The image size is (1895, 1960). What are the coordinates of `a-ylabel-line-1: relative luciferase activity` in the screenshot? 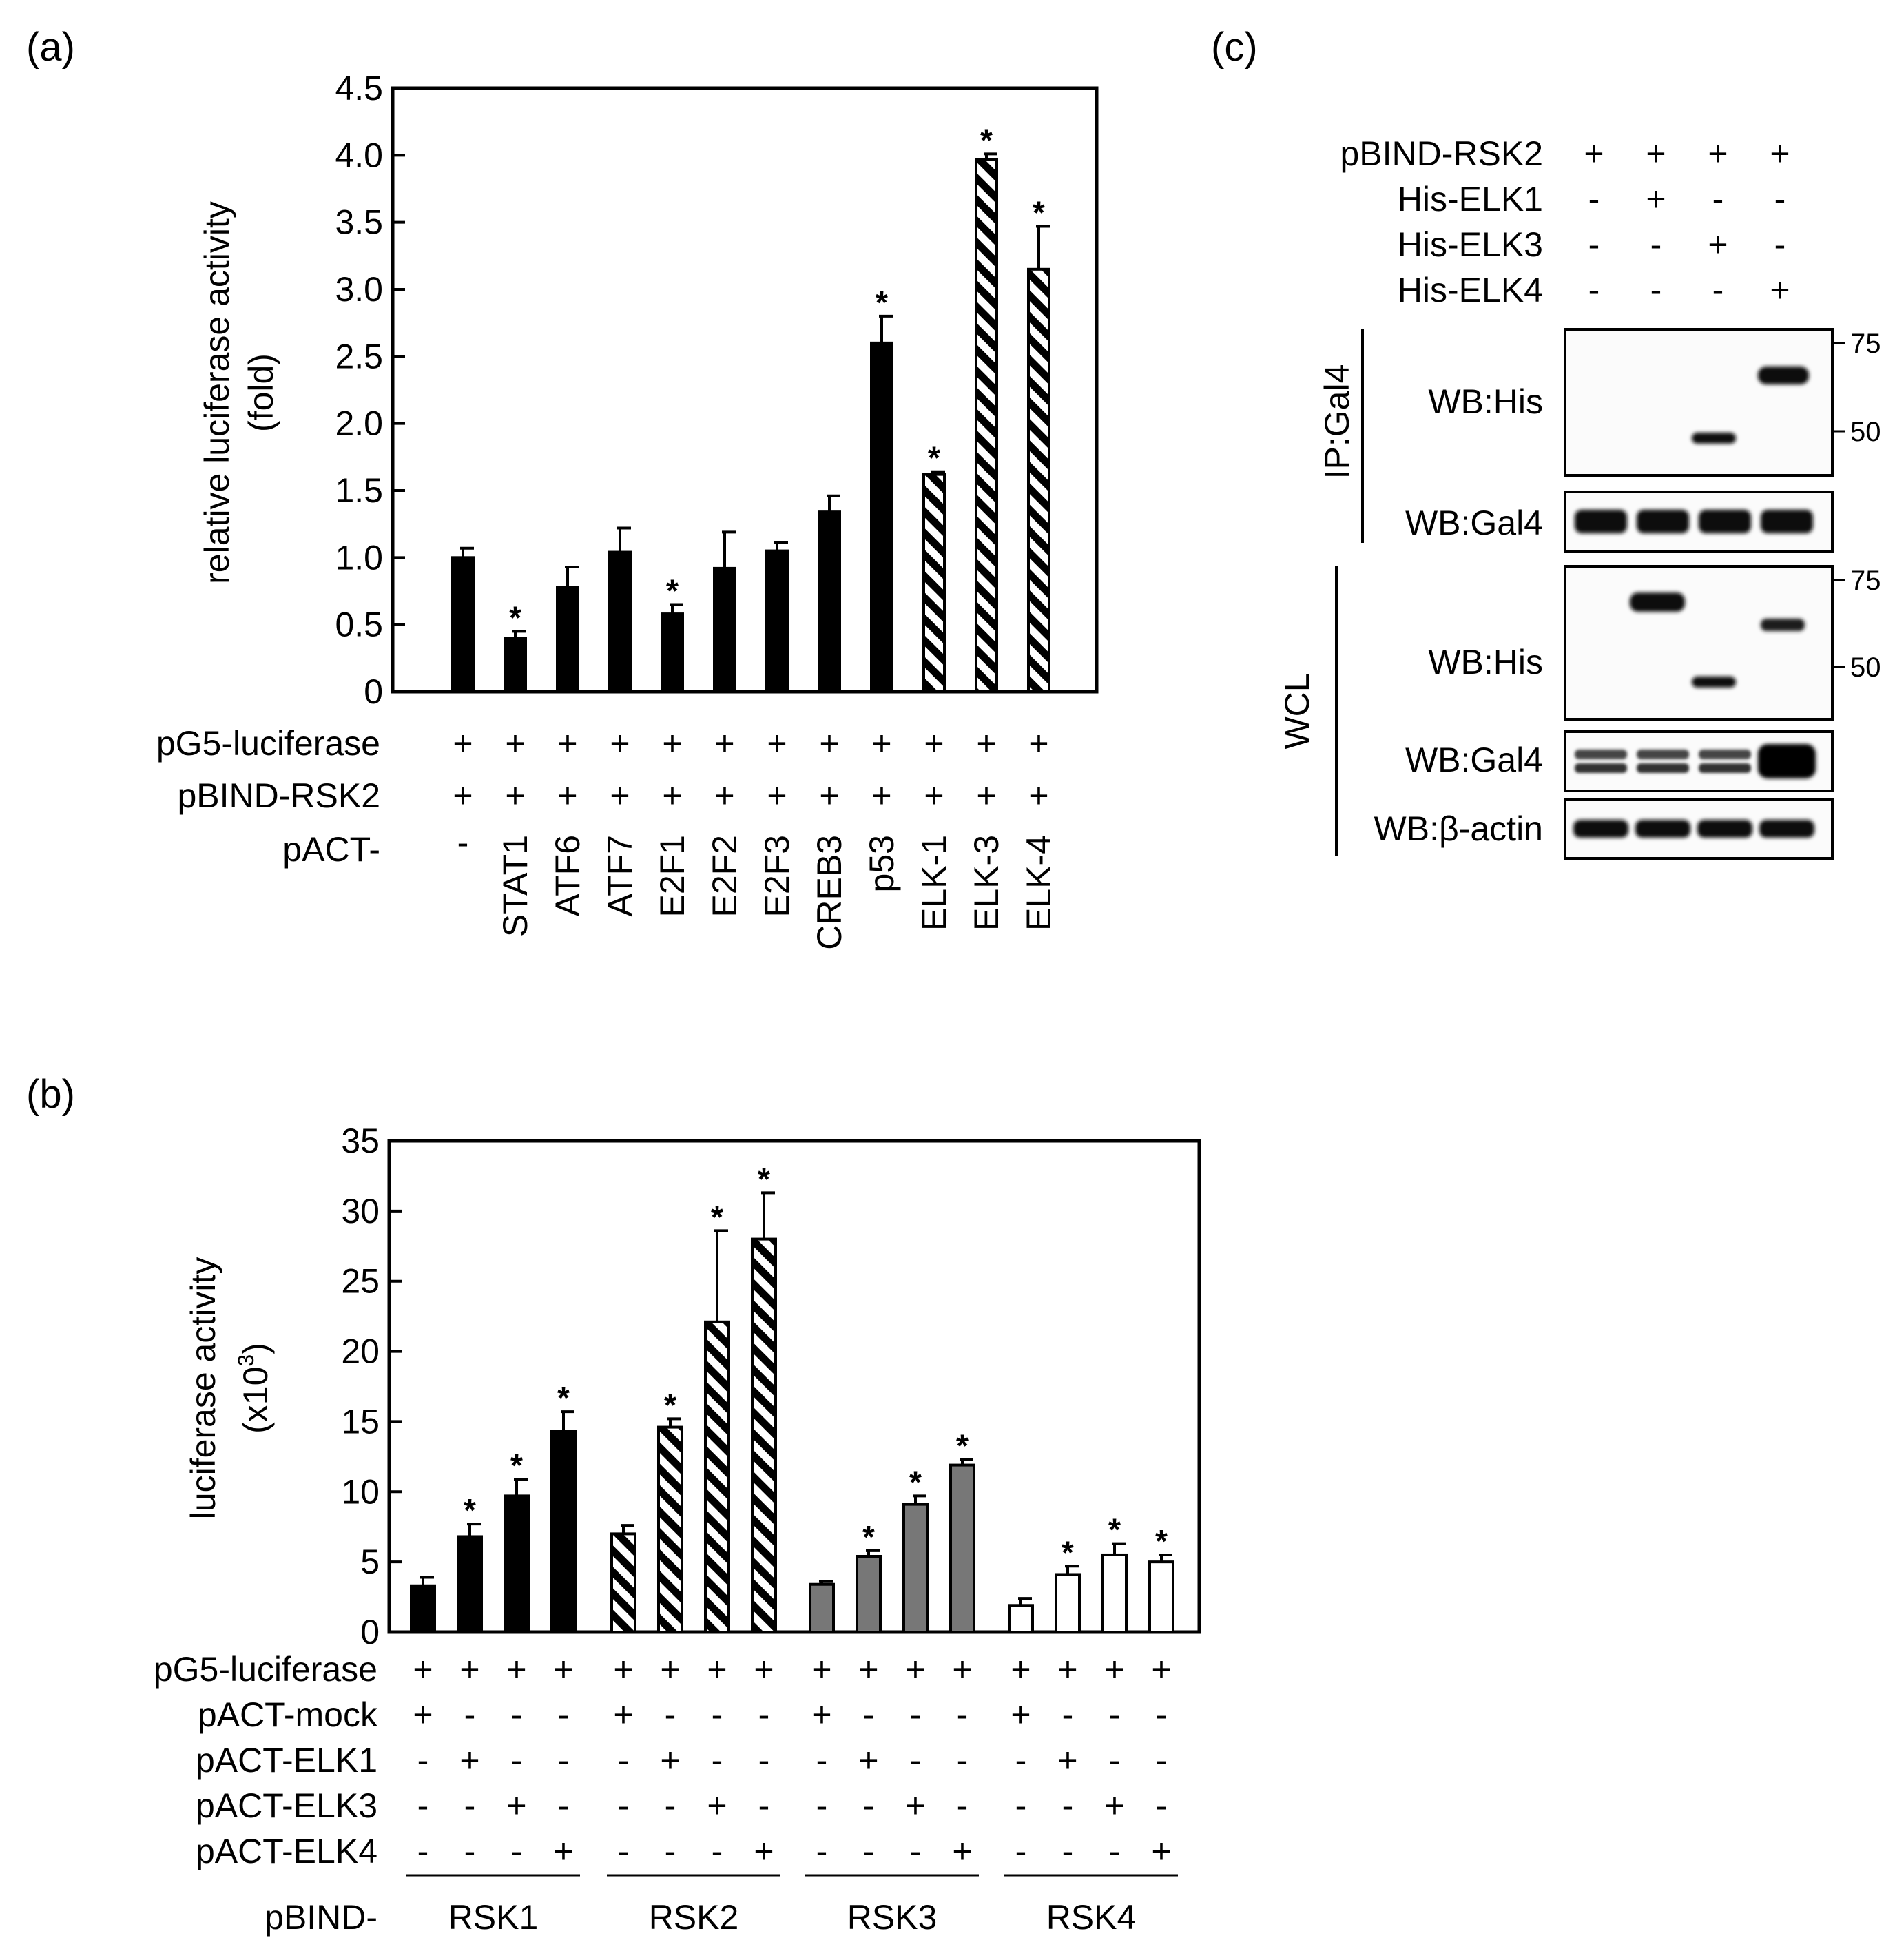 It's located at (217, 392).